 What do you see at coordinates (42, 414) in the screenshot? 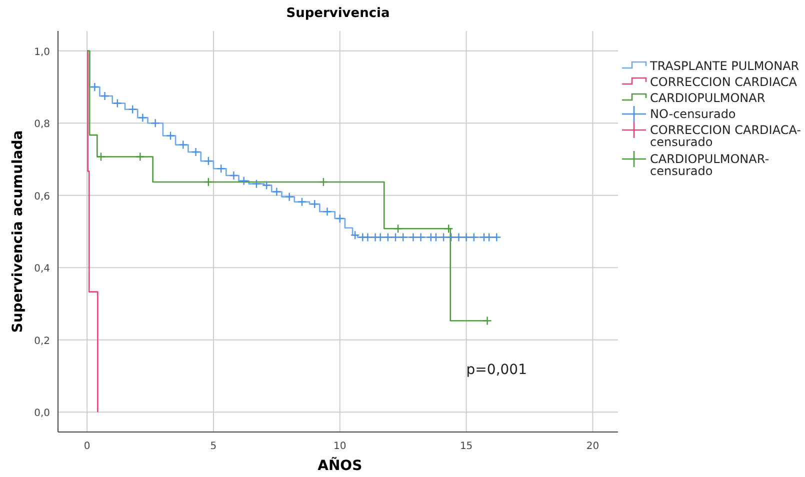
I see `y-tick-label: 0,0` at bounding box center [42, 414].